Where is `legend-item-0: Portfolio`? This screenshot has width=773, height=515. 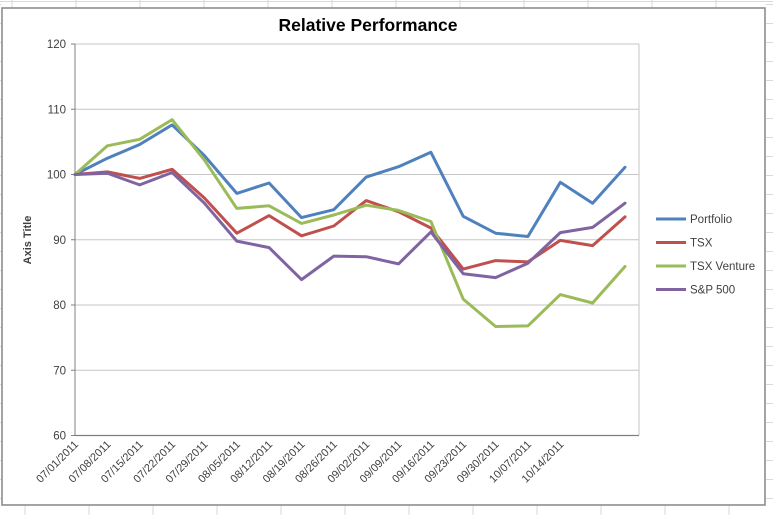
legend-item-0: Portfolio is located at coordinates (694, 220).